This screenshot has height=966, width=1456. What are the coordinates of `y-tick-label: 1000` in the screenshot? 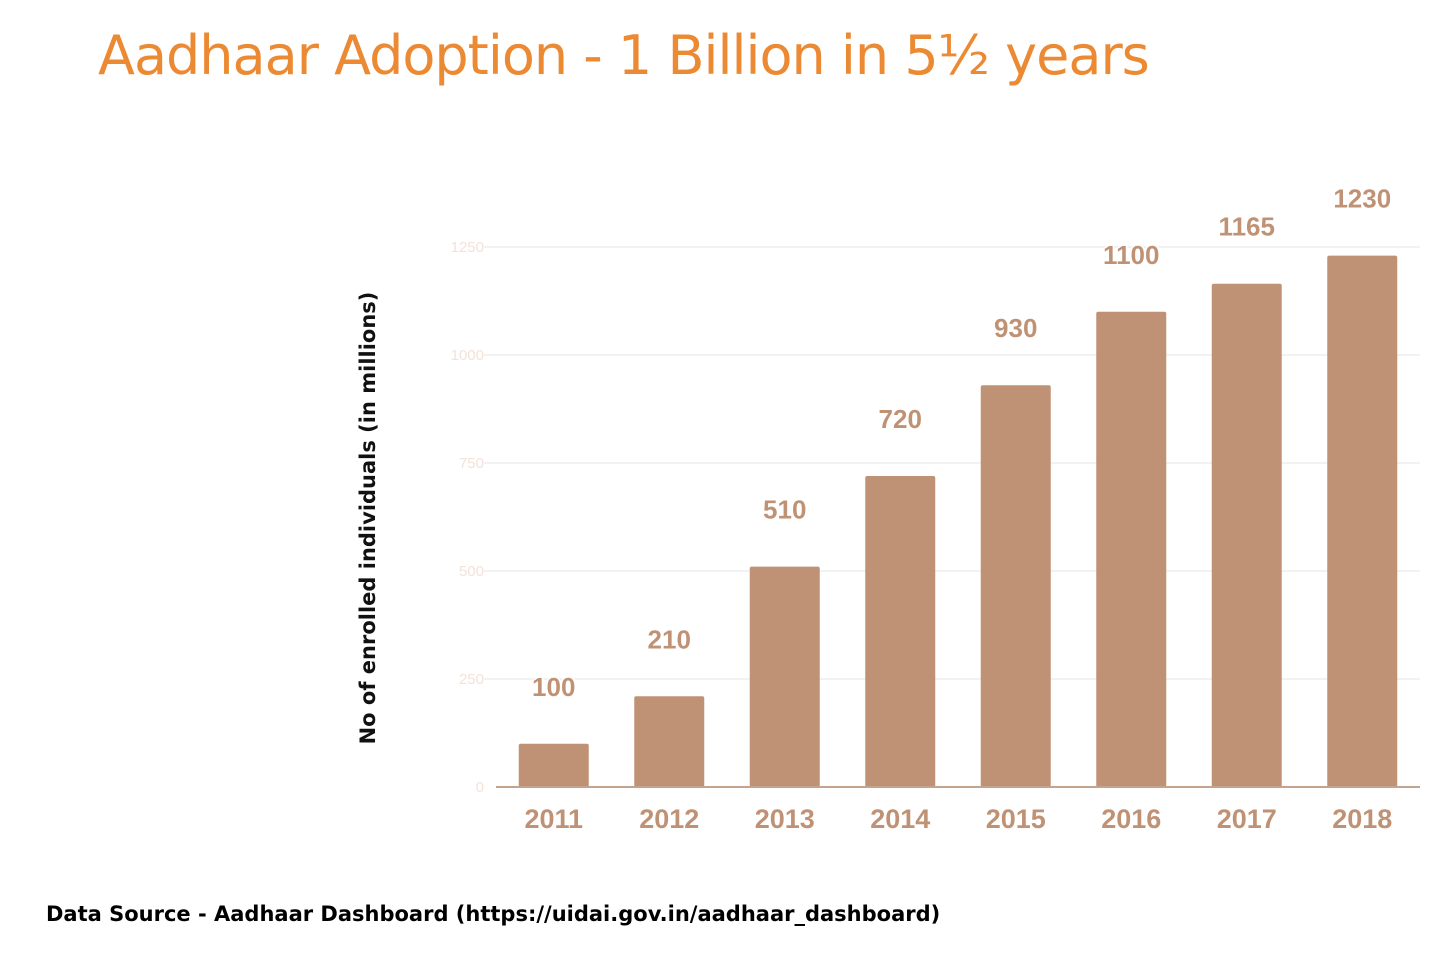 It's located at (467, 355).